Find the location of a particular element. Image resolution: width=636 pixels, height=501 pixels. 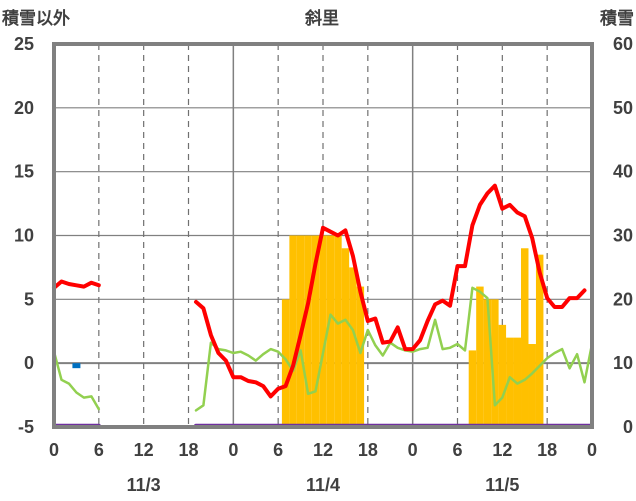

left-tick-label: 5 is located at coordinates (29, 299).